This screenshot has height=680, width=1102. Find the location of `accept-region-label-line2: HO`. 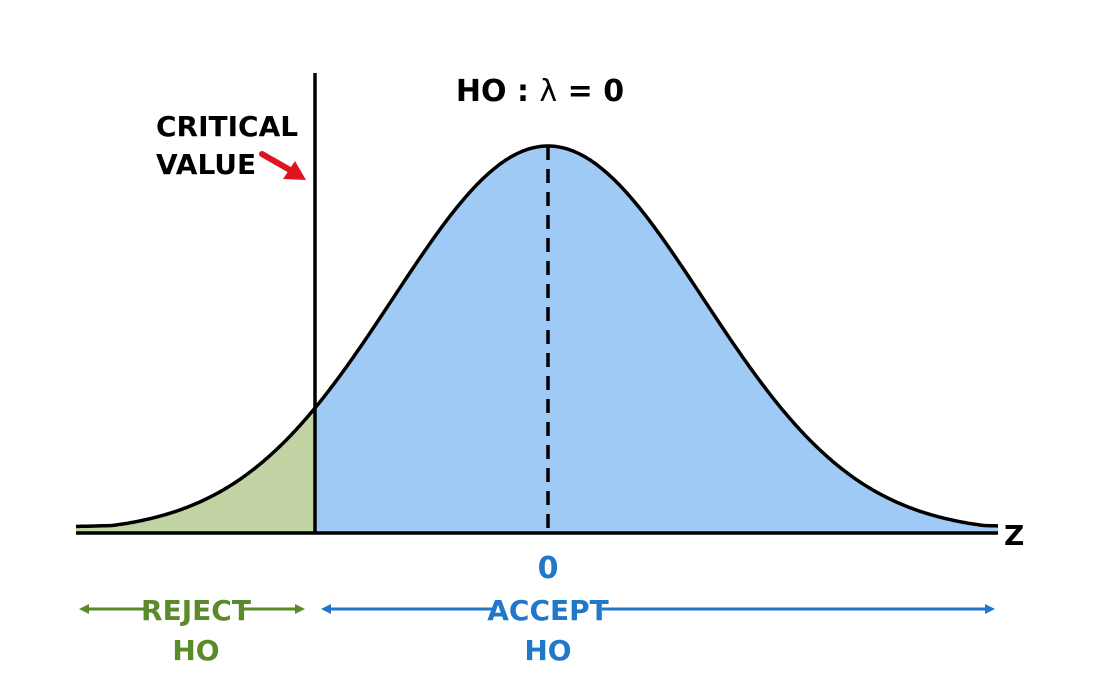

accept-region-label-line2: HO is located at coordinates (547, 650).